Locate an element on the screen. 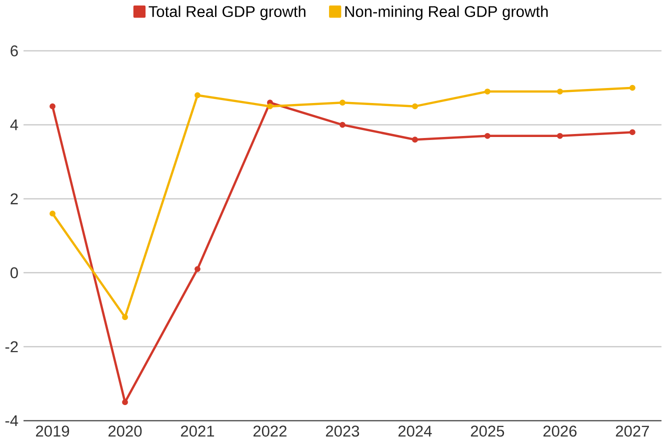  legend-label: Total Real GDP growth is located at coordinates (227, 12).